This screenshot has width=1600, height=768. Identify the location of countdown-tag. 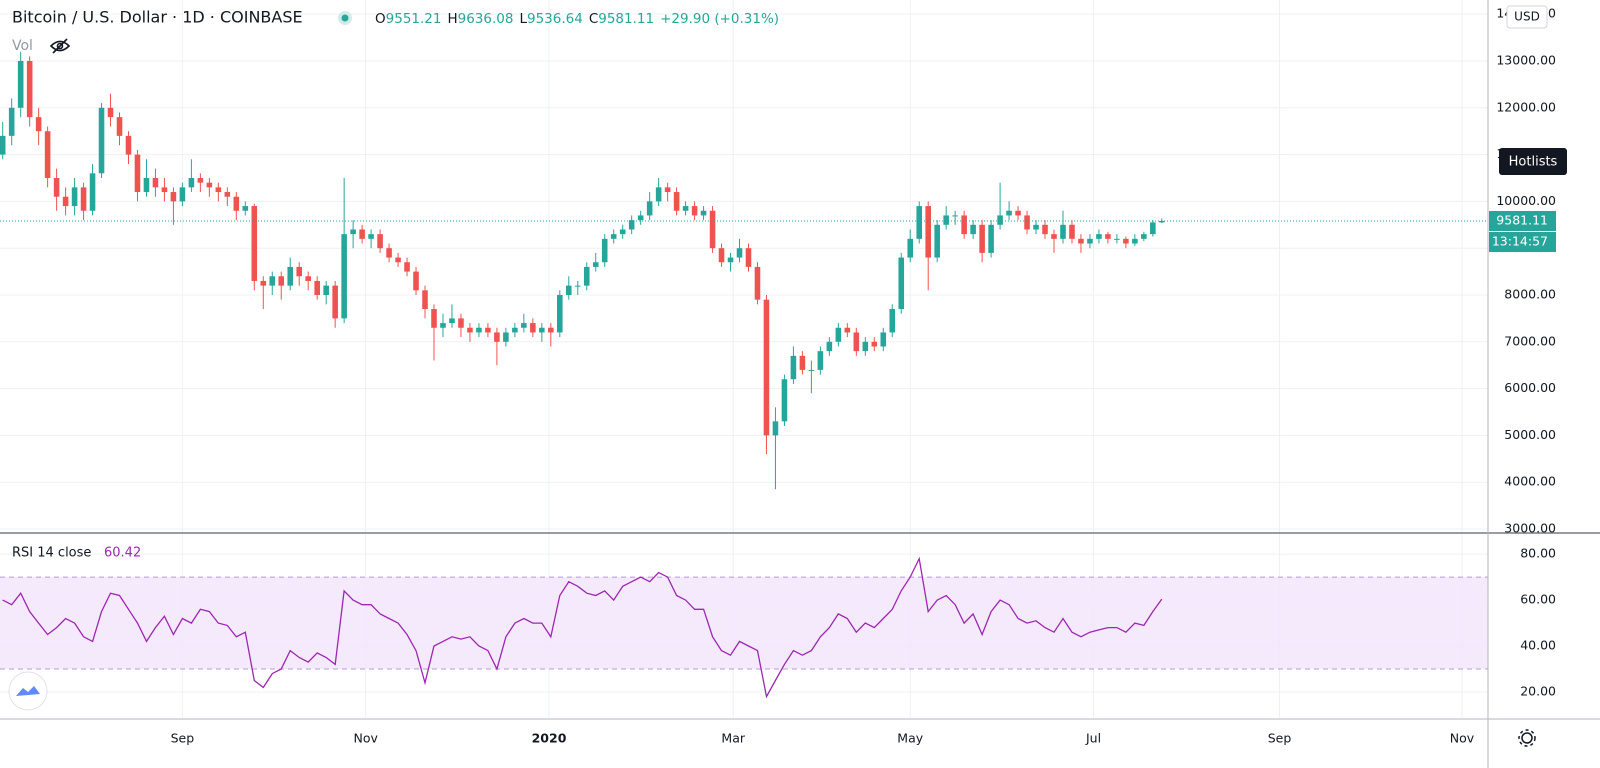
(1522, 241).